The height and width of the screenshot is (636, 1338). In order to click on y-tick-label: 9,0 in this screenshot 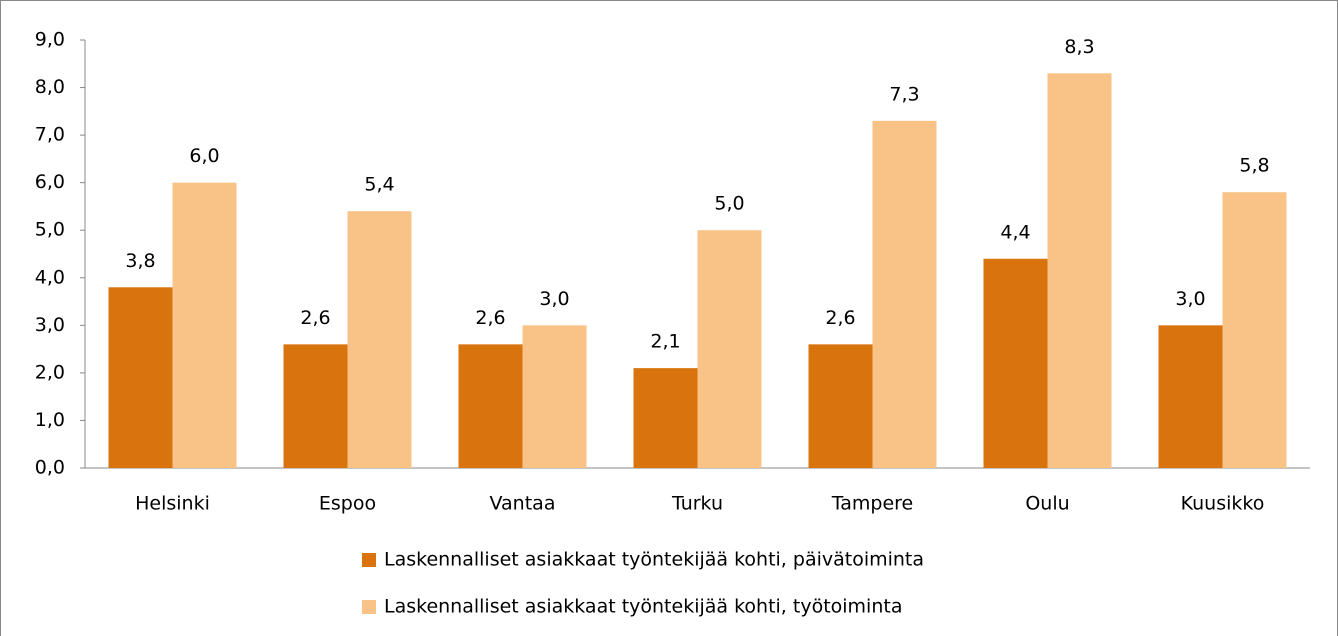, I will do `click(50, 40)`.